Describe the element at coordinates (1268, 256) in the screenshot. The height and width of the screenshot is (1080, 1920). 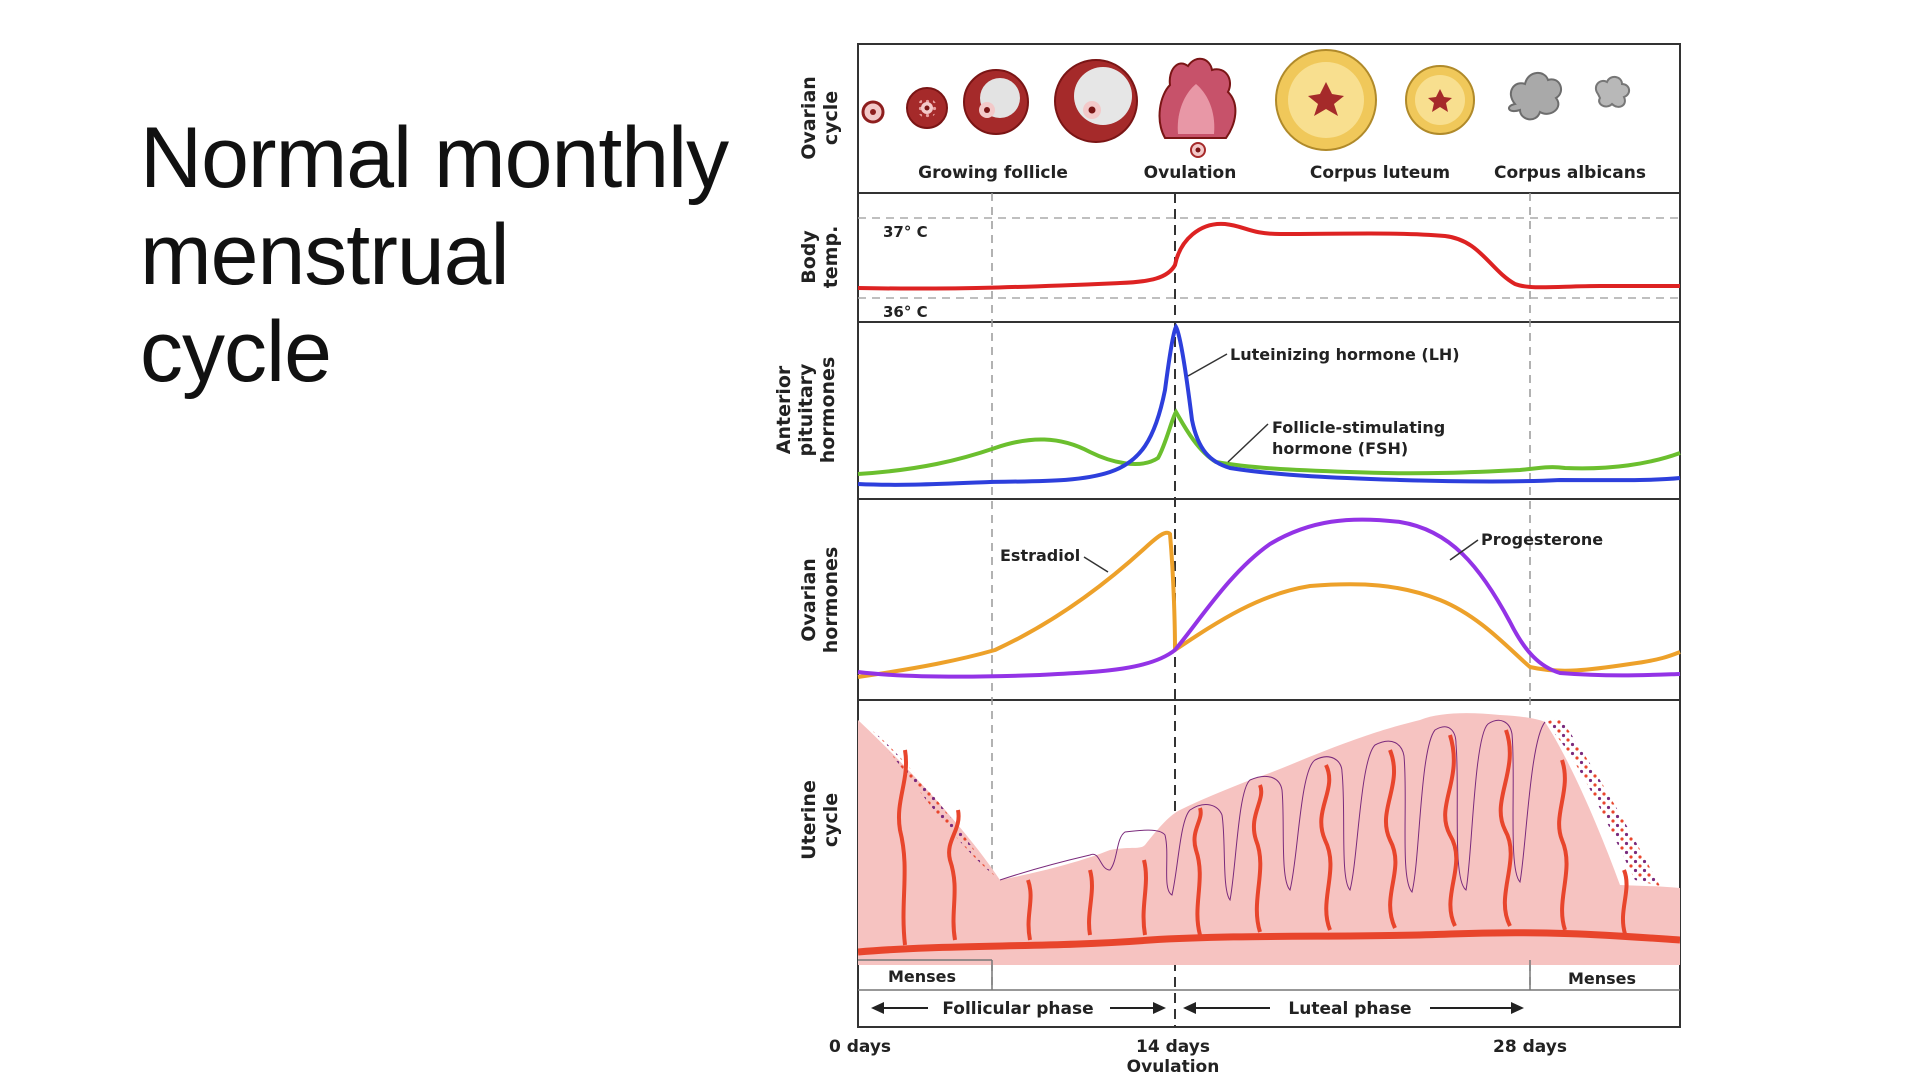
I see `temperature-curve` at that location.